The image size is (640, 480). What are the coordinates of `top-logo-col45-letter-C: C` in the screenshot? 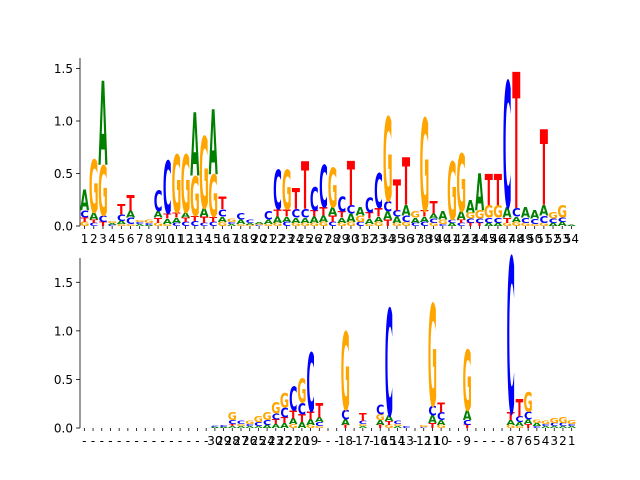 It's located at (488, 221).